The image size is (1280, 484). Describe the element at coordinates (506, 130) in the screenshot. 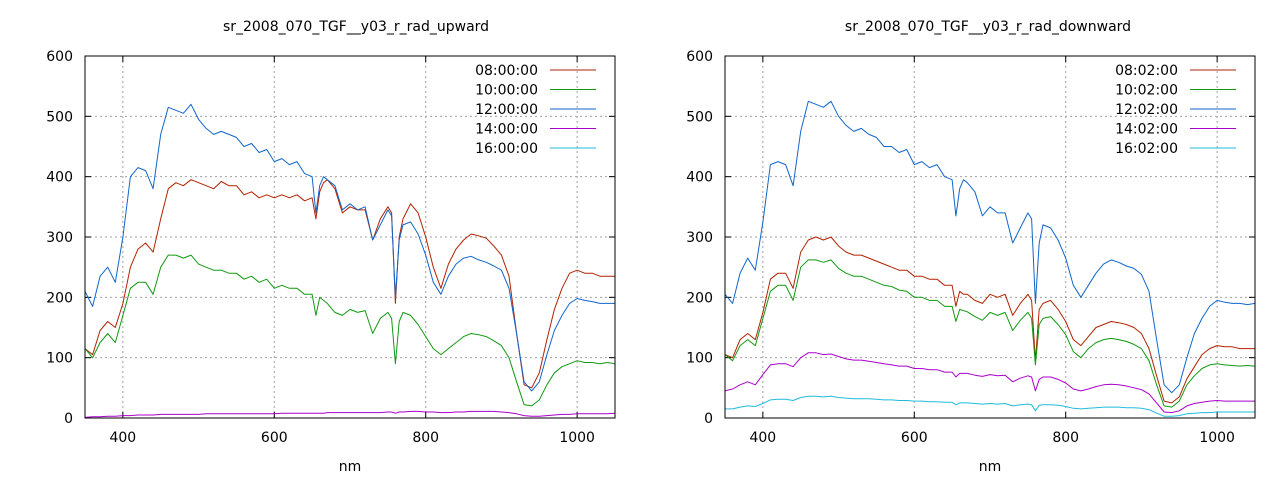

I see `legend-label: 14:00:00` at that location.